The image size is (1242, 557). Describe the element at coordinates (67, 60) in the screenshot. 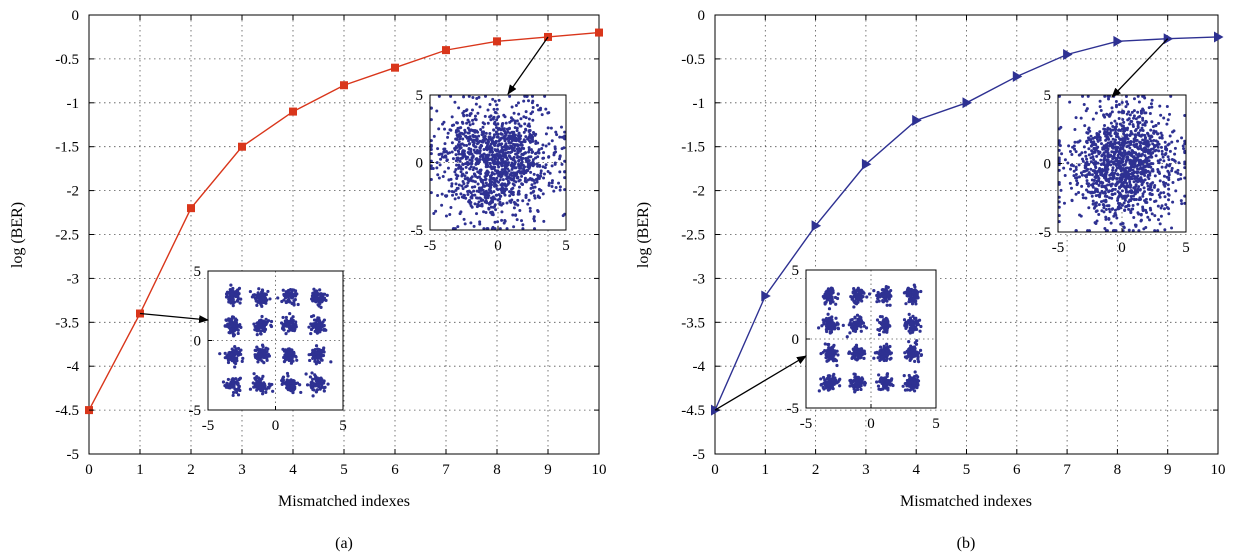

I see `y-tick-label: -0.5` at that location.